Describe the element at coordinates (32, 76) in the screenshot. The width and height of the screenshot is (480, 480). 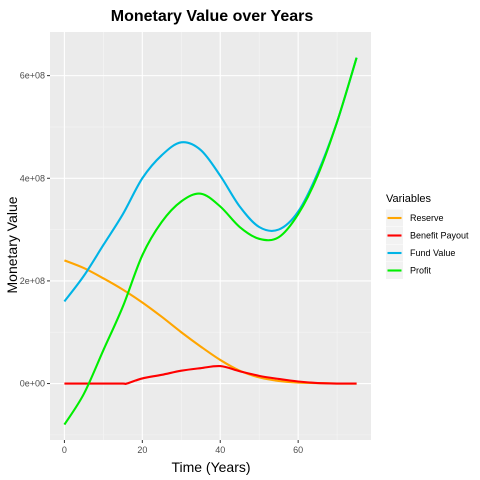
I see `y-tick-label: 6e+08` at that location.